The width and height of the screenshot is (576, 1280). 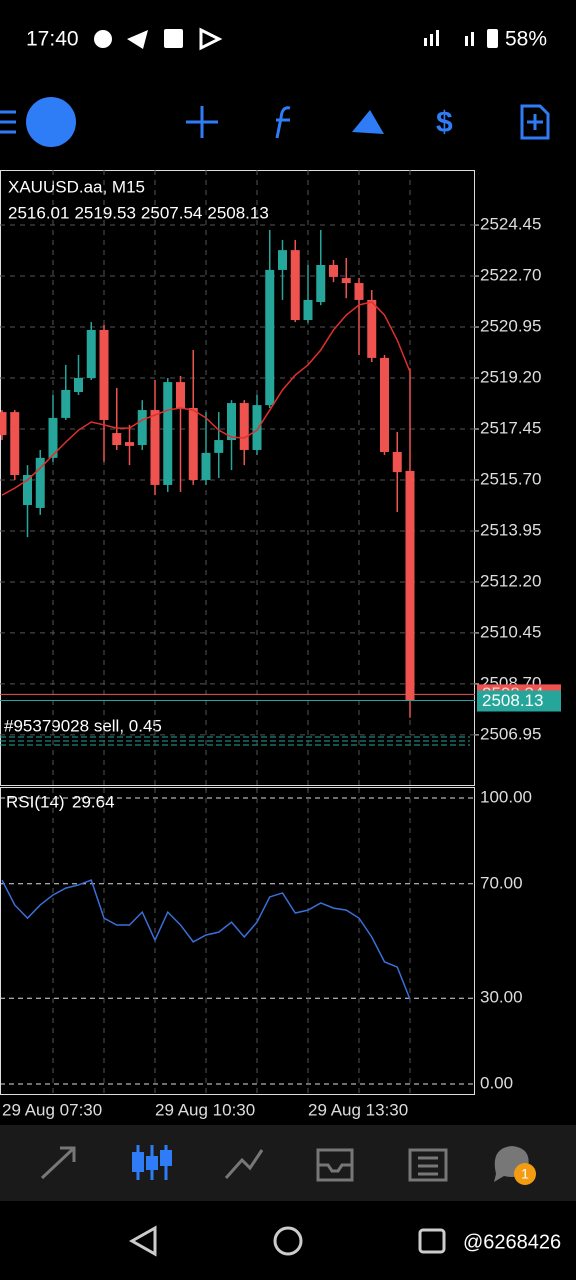 I want to click on rsi-title: RSI(14), so click(x=35, y=801).